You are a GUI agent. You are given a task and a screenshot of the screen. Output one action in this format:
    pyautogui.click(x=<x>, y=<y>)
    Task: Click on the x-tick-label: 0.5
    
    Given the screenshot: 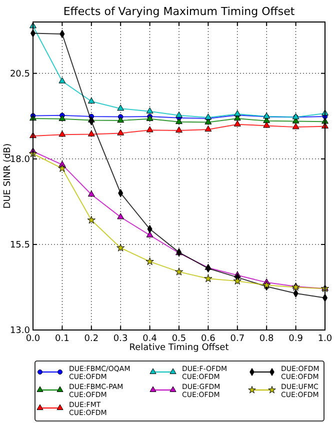 What is the action you would take?
    pyautogui.click(x=179, y=339)
    